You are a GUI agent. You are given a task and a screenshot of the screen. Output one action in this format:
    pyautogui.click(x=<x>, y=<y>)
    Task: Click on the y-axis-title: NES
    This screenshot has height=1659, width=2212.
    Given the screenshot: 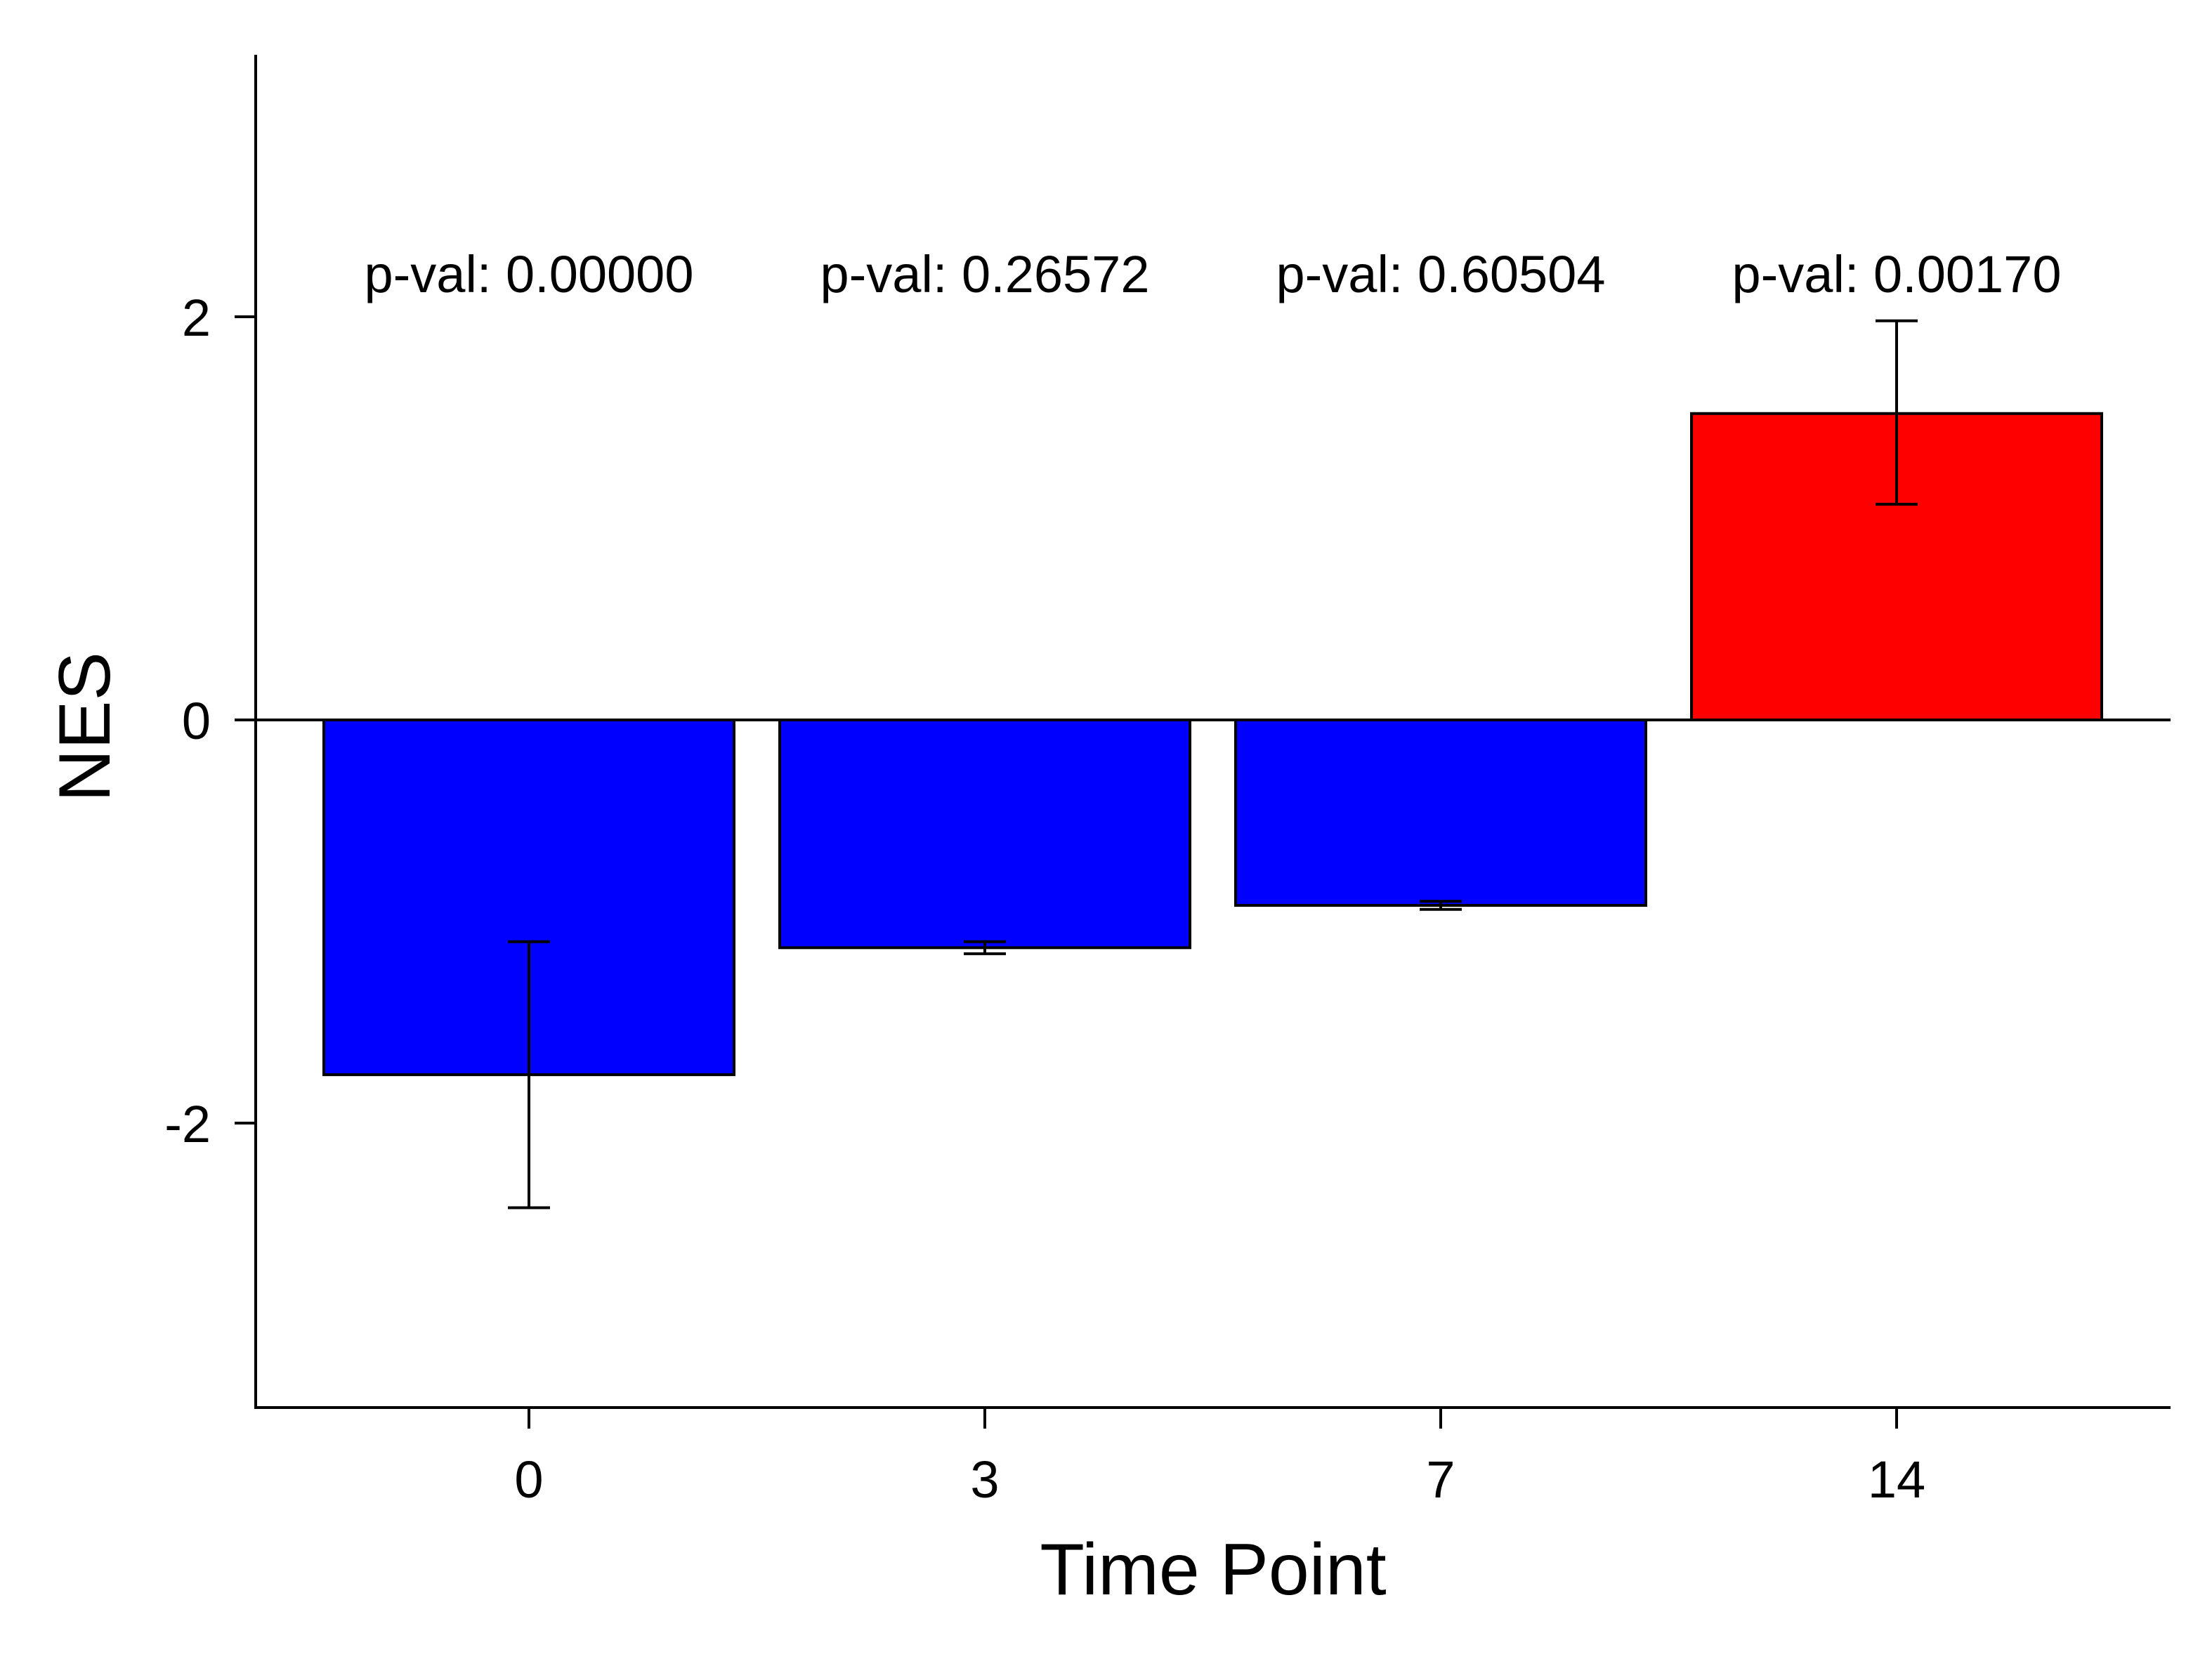 What is the action you would take?
    pyautogui.click(x=85, y=727)
    